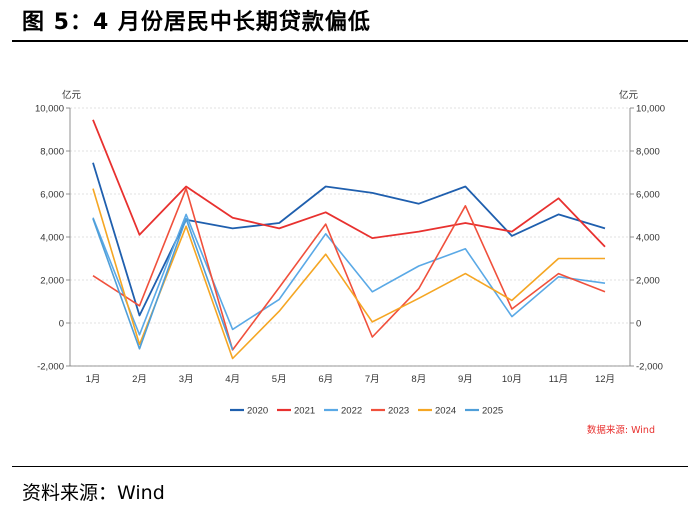 This screenshot has height=510, width=700. I want to click on x-tick-label: 2月, so click(139, 379).